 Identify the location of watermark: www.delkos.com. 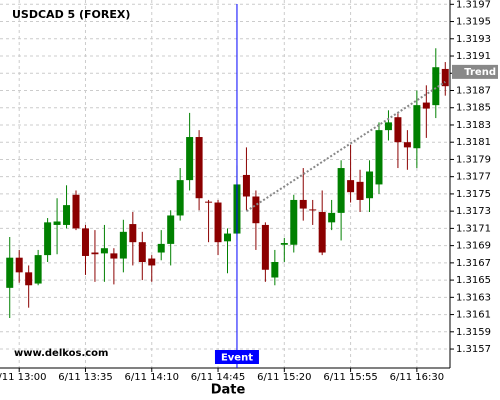
(61, 353).